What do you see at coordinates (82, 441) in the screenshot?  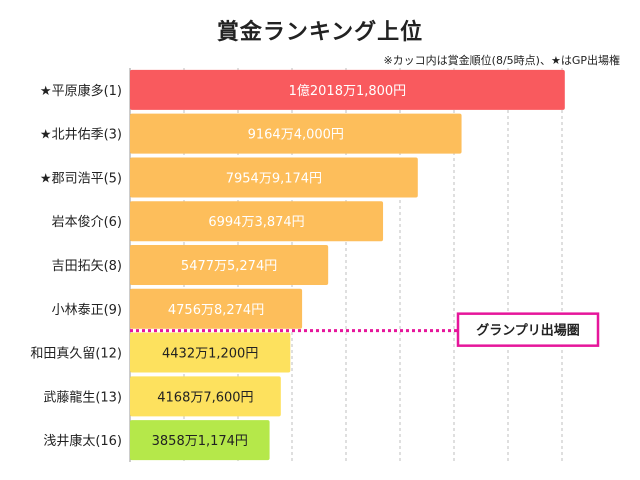 I see `category-label: 浅井康太(16)` at bounding box center [82, 441].